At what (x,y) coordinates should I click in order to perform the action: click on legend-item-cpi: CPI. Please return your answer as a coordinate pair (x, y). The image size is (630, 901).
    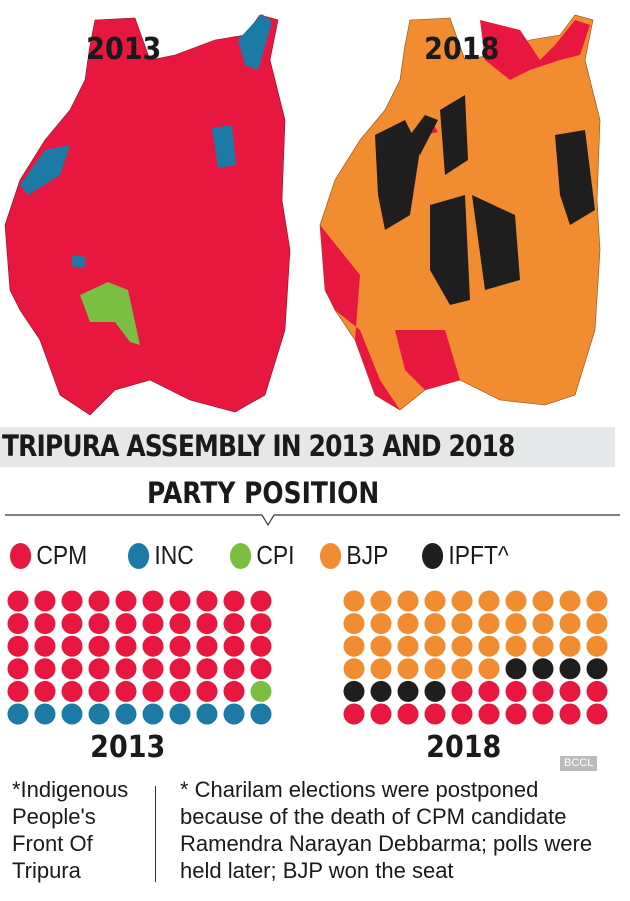
    Looking at the image, I should click on (262, 555).